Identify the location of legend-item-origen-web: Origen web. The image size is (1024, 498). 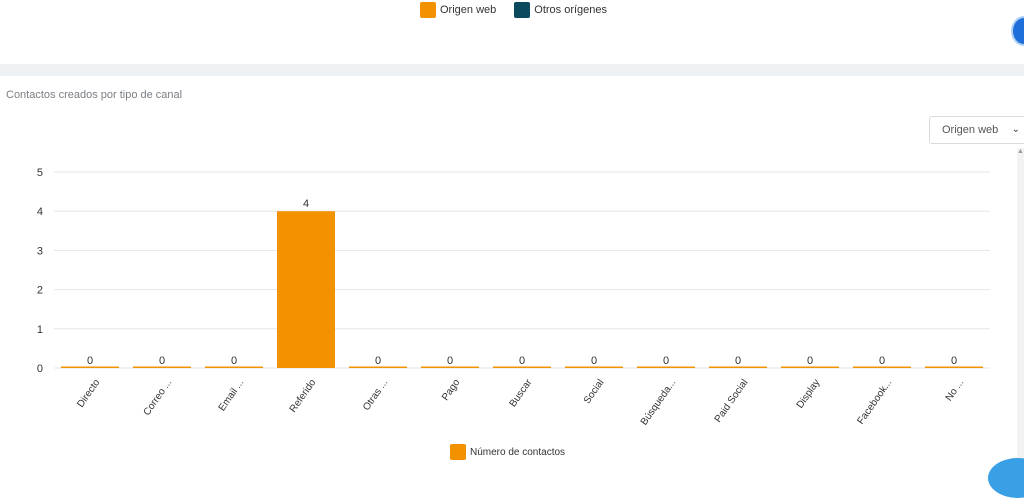
(458, 10).